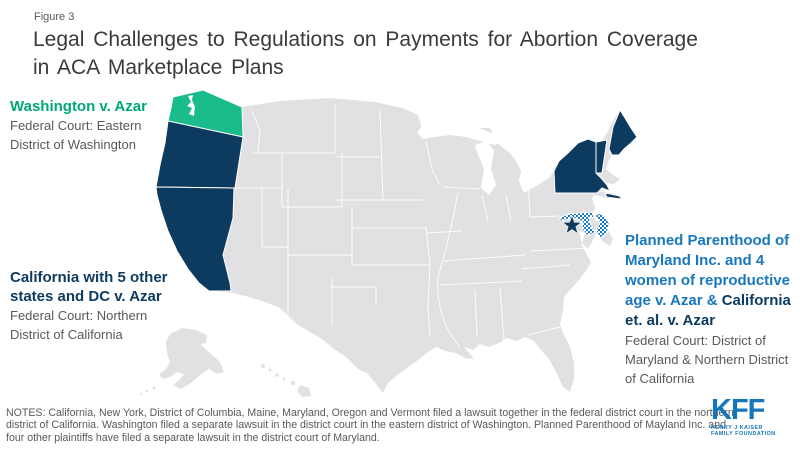  I want to click on maryland-case-line2: Maryland Inc. and 4, so click(695, 260).